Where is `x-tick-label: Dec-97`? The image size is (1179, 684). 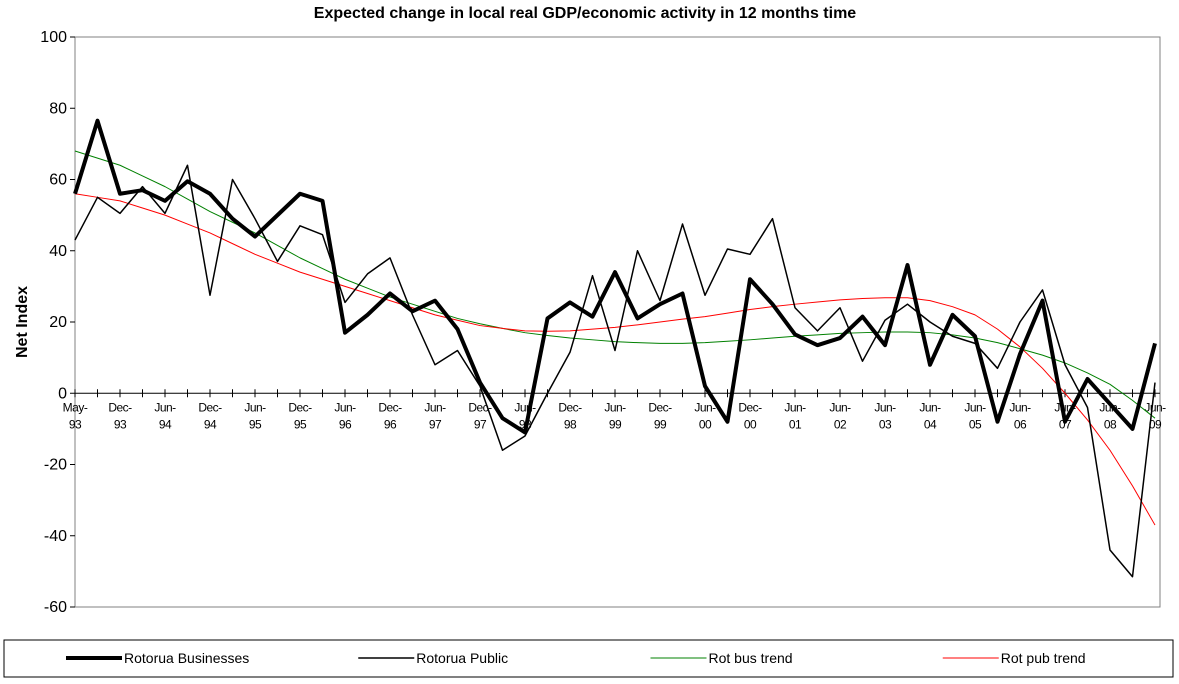 x-tick-label: Dec-97 is located at coordinates (480, 415).